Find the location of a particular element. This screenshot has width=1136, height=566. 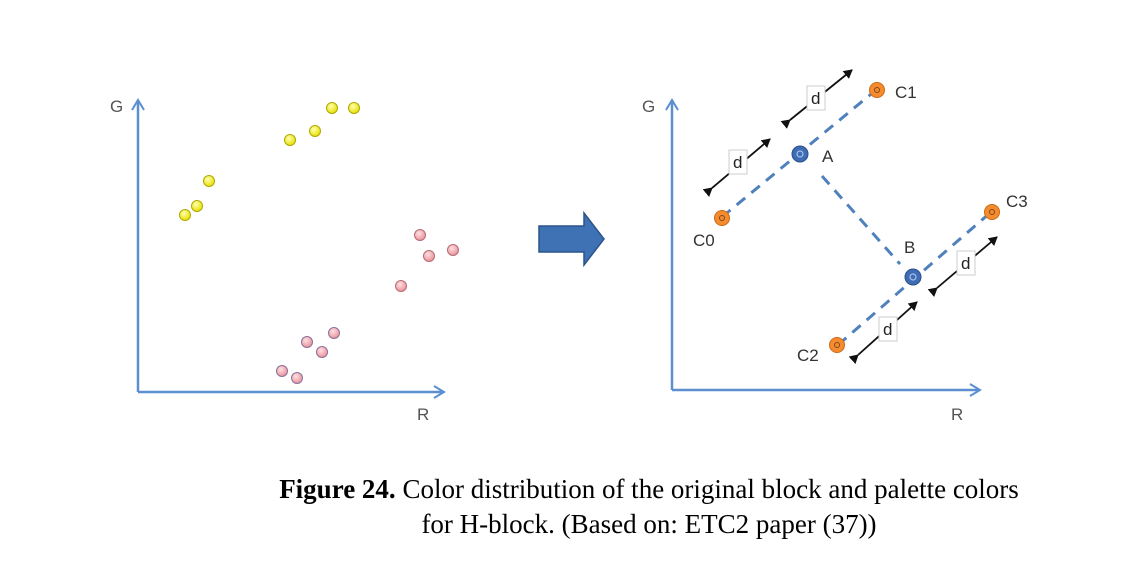

base-points is located at coordinates (856, 215).